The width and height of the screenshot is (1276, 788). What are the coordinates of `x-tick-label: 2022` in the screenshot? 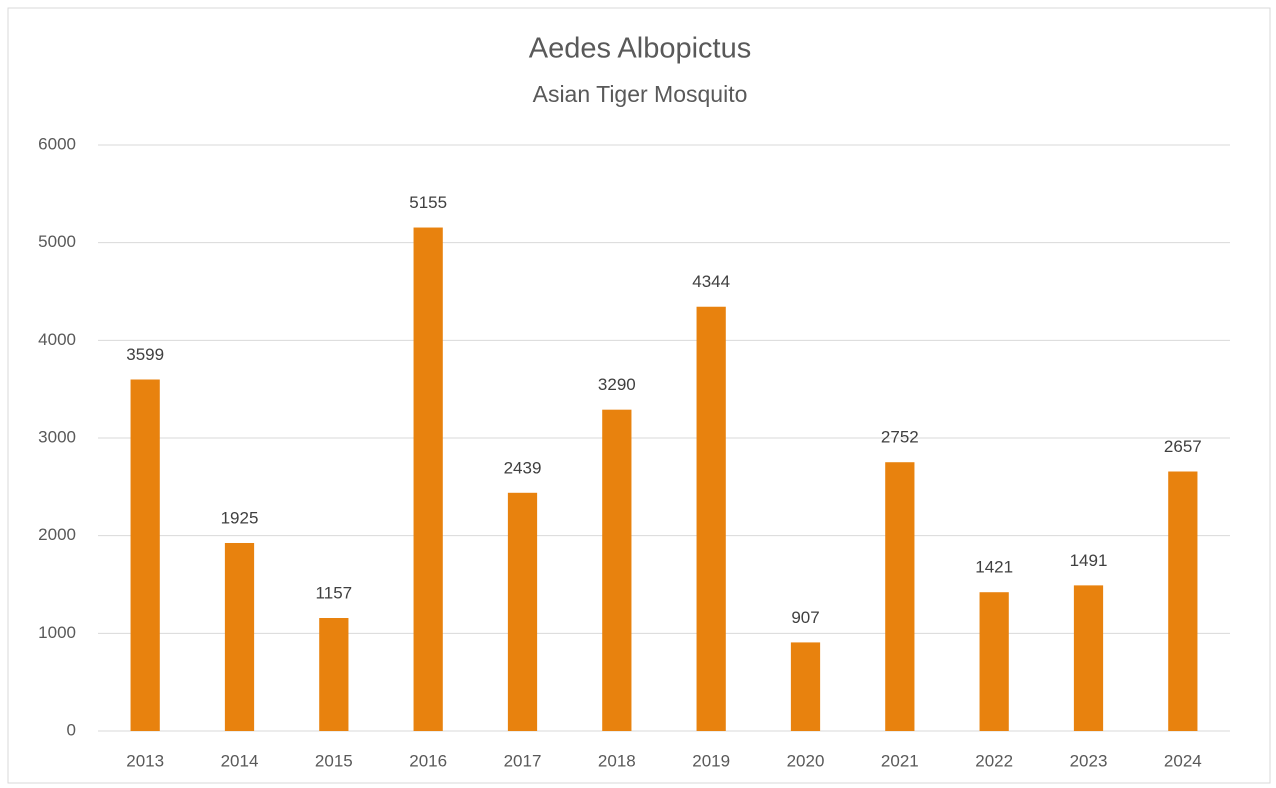 It's located at (994, 760).